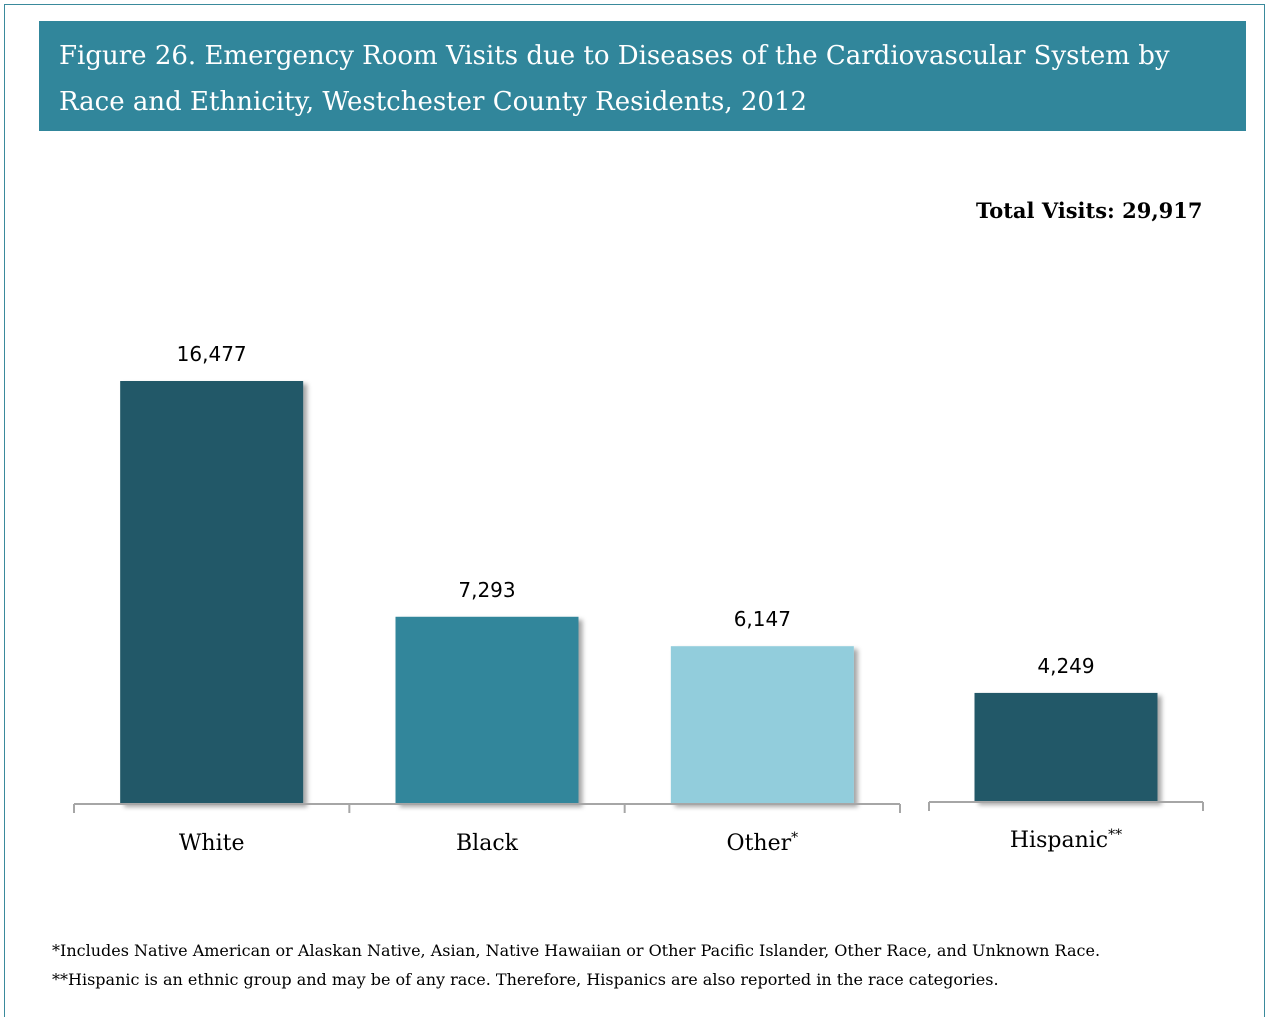  What do you see at coordinates (212, 354) in the screenshot?
I see `value-label: 16,477` at bounding box center [212, 354].